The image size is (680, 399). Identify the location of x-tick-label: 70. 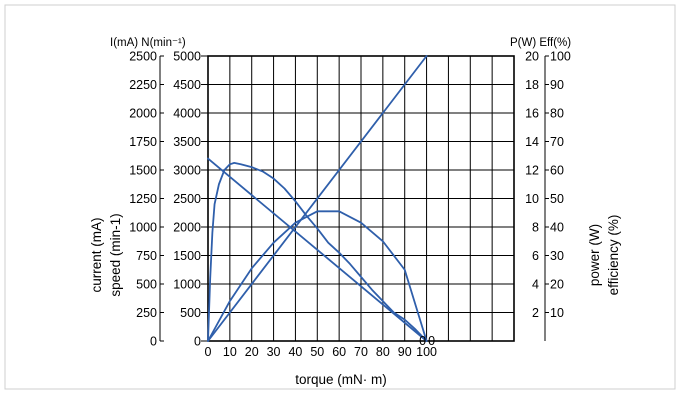
(361, 352).